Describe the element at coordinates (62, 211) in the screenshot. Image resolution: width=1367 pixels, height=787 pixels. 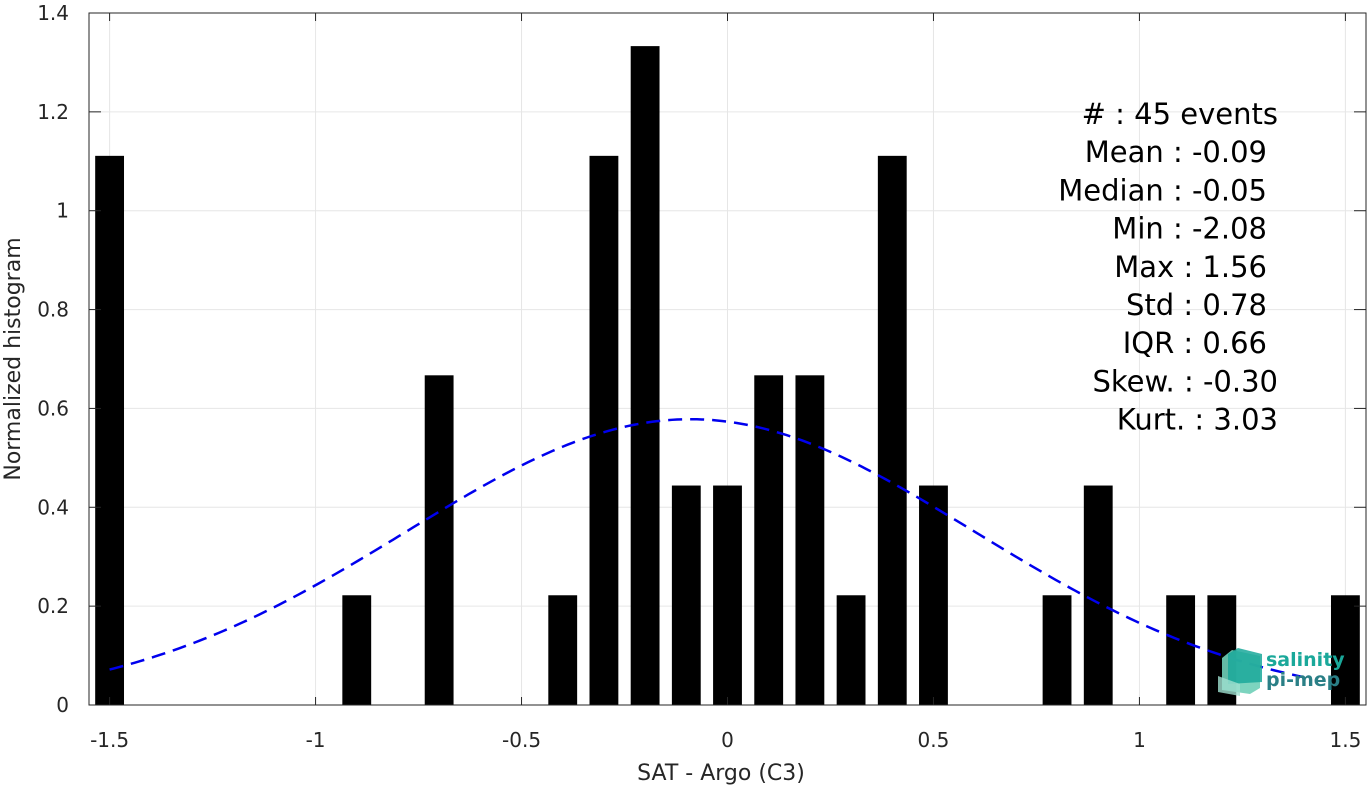
I see `y-tick-label: 1` at that location.